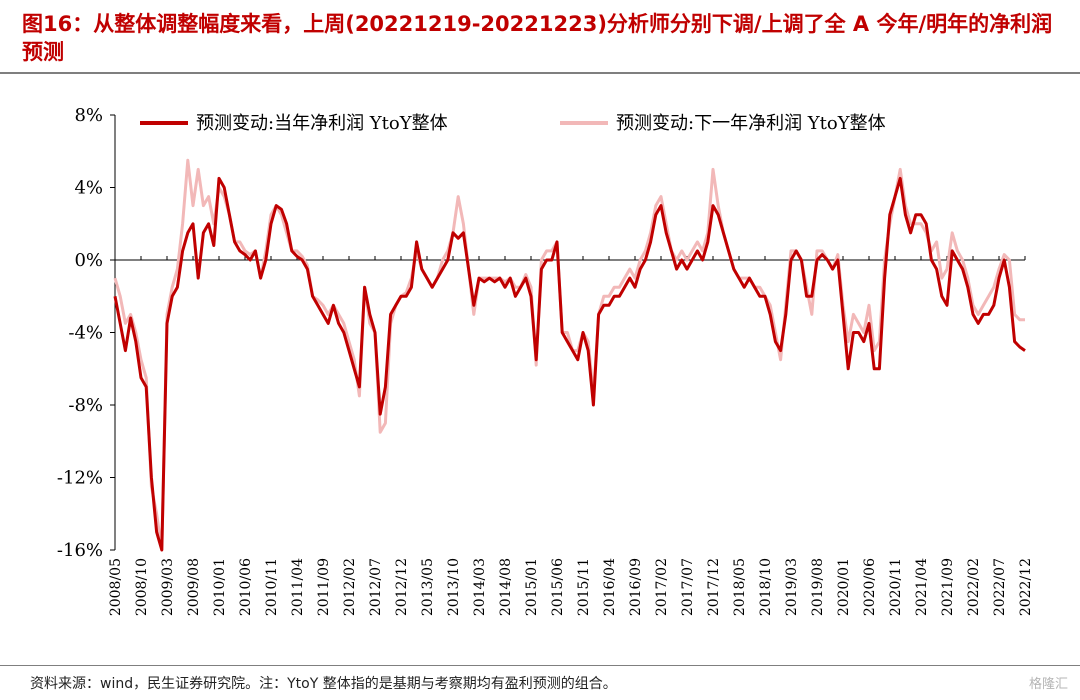 This screenshot has width=1080, height=700. What do you see at coordinates (480, 587) in the screenshot?
I see `x-tick-label: 2014/03` at bounding box center [480, 587].